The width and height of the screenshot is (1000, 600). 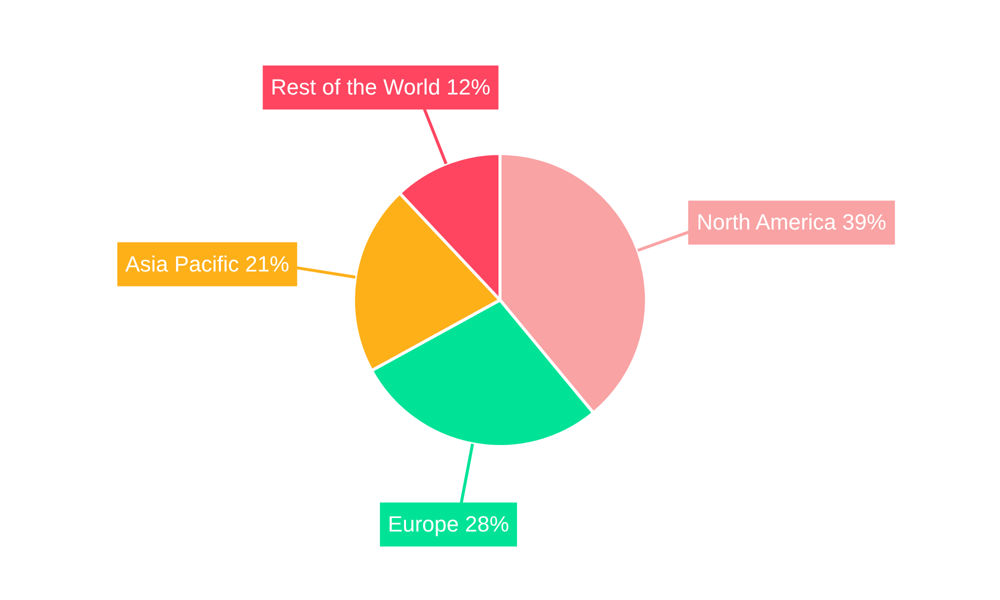 What do you see at coordinates (449, 524) in the screenshot?
I see `slice-label: Europe 28%` at bounding box center [449, 524].